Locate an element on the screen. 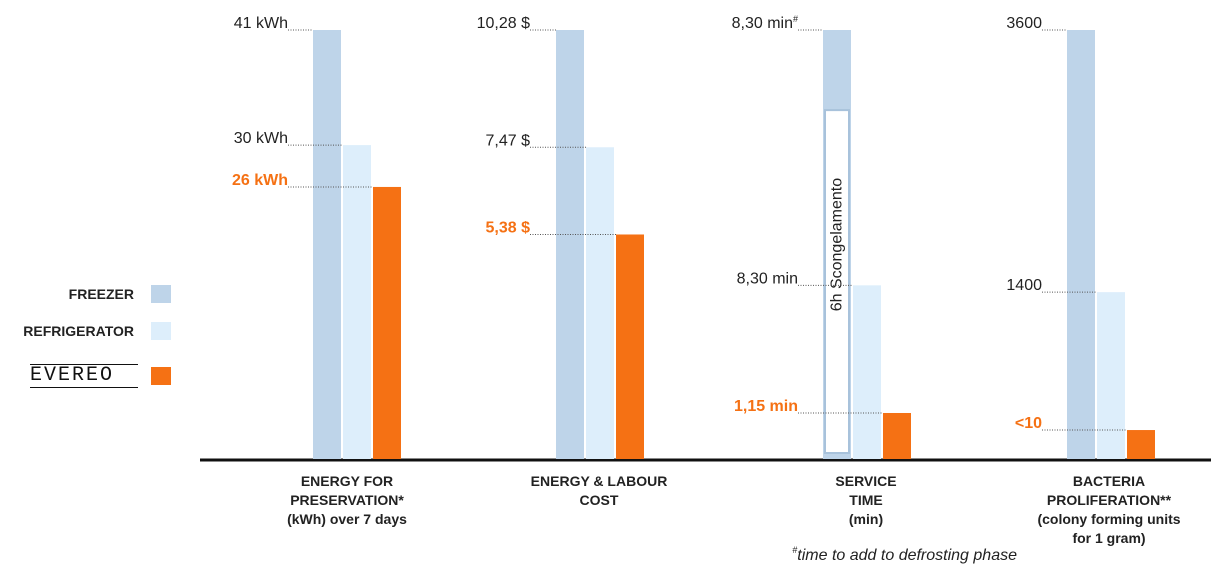  category-label-3-line-2: TIME is located at coordinates (865, 500).